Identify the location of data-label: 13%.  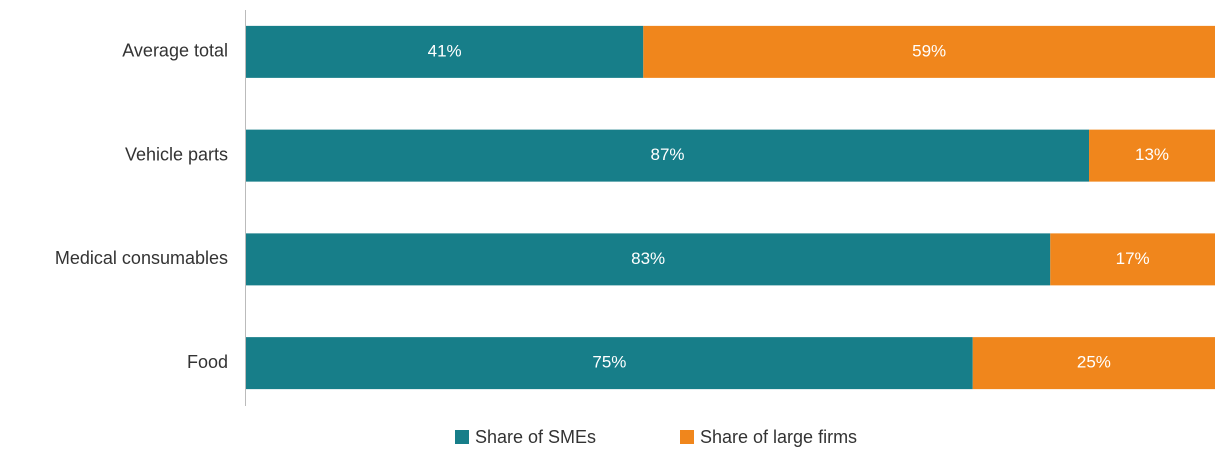
(1152, 154).